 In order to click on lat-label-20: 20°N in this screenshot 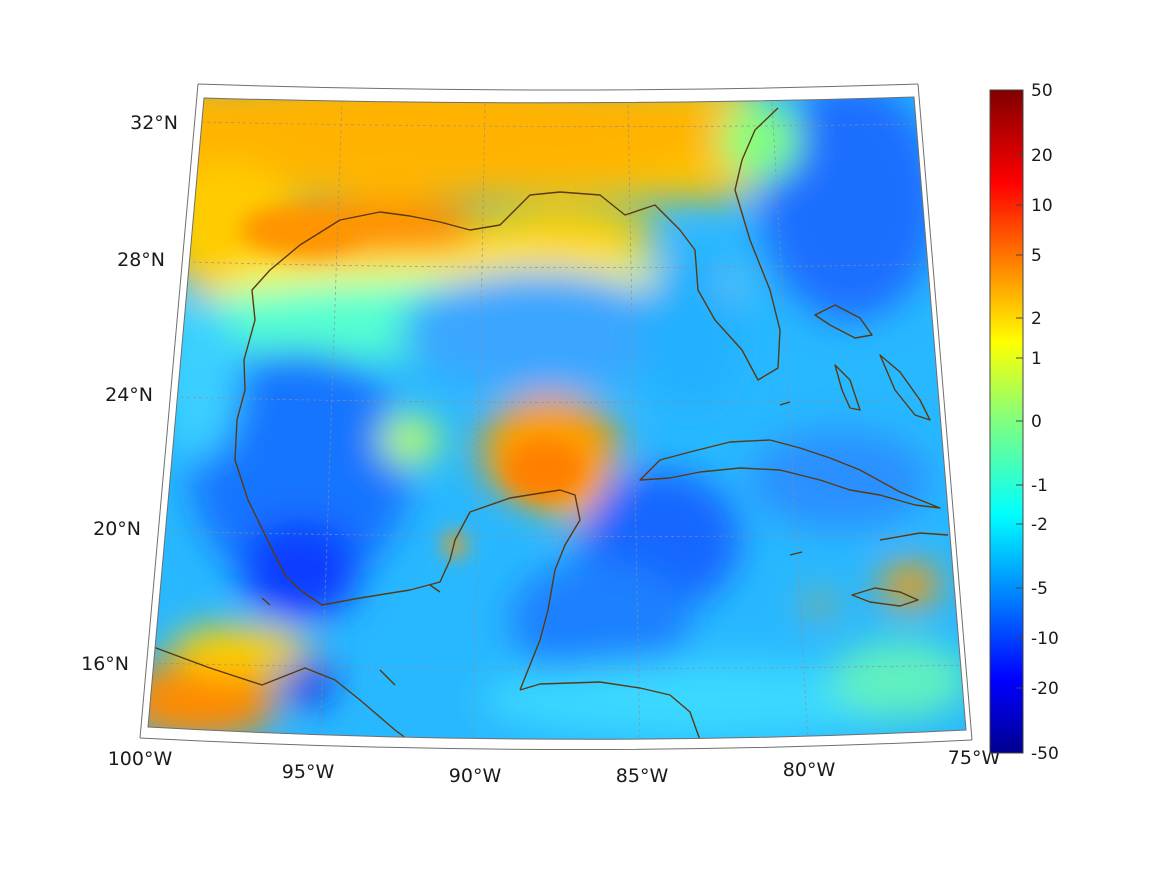, I will do `click(117, 529)`.